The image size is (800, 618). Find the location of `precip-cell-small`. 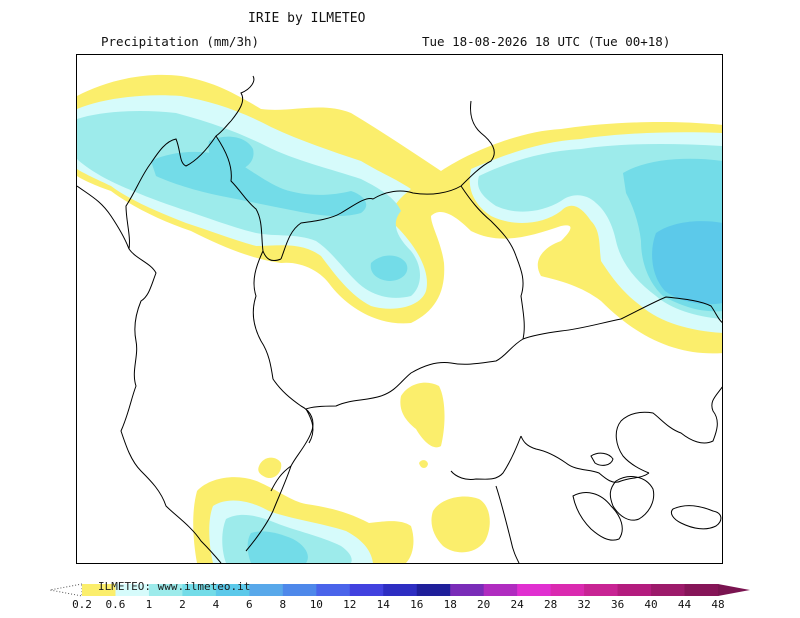

precip-cell-small is located at coordinates (423, 464).